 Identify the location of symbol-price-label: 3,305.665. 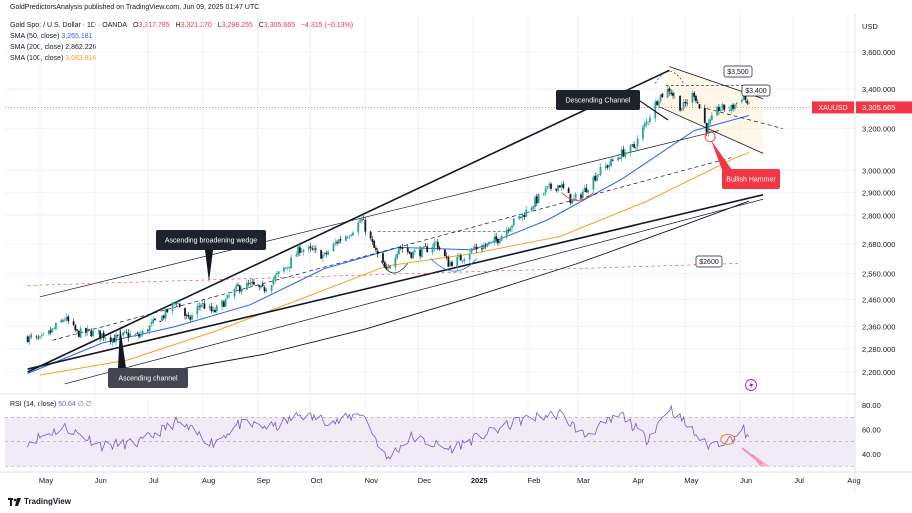
(878, 107).